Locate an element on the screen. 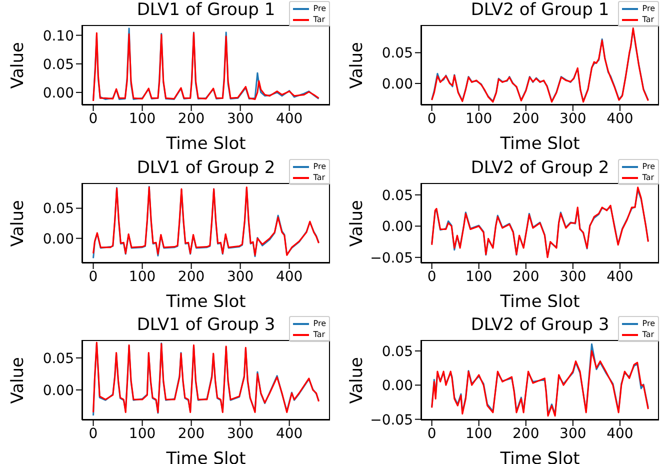 The image size is (665, 464). chart-title: DLV1 of Group 2 is located at coordinates (206, 168).